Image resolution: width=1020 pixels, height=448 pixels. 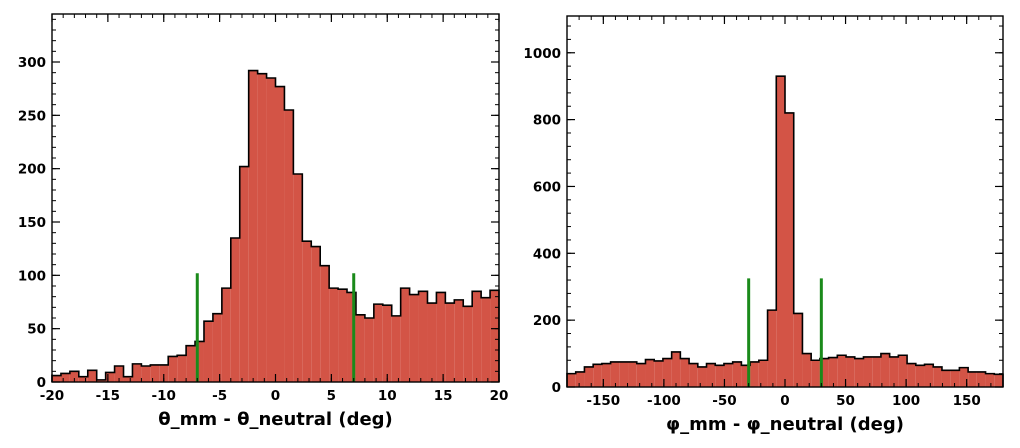 What do you see at coordinates (724, 401) in the screenshot?
I see `x-tick-label: -50` at bounding box center [724, 401].